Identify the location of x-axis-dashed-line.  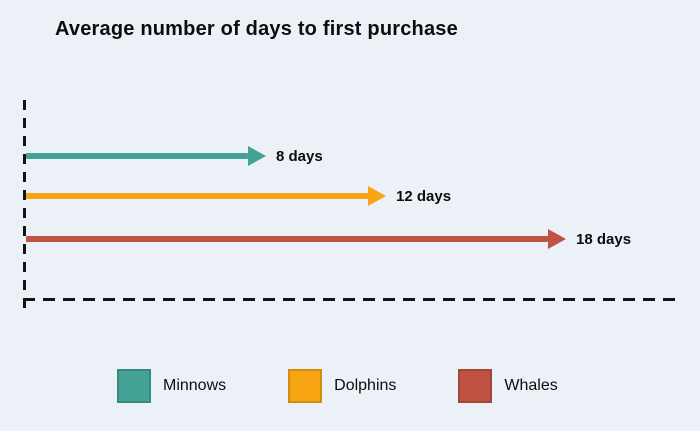
(353, 299).